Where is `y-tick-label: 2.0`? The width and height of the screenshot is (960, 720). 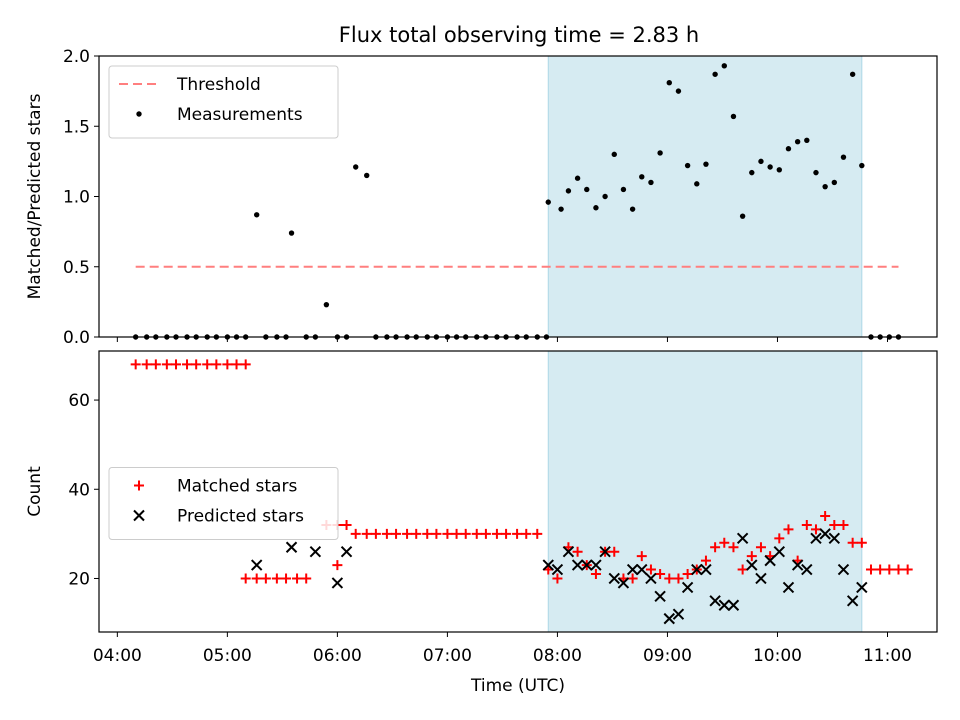 y-tick-label: 2.0 is located at coordinates (76, 57).